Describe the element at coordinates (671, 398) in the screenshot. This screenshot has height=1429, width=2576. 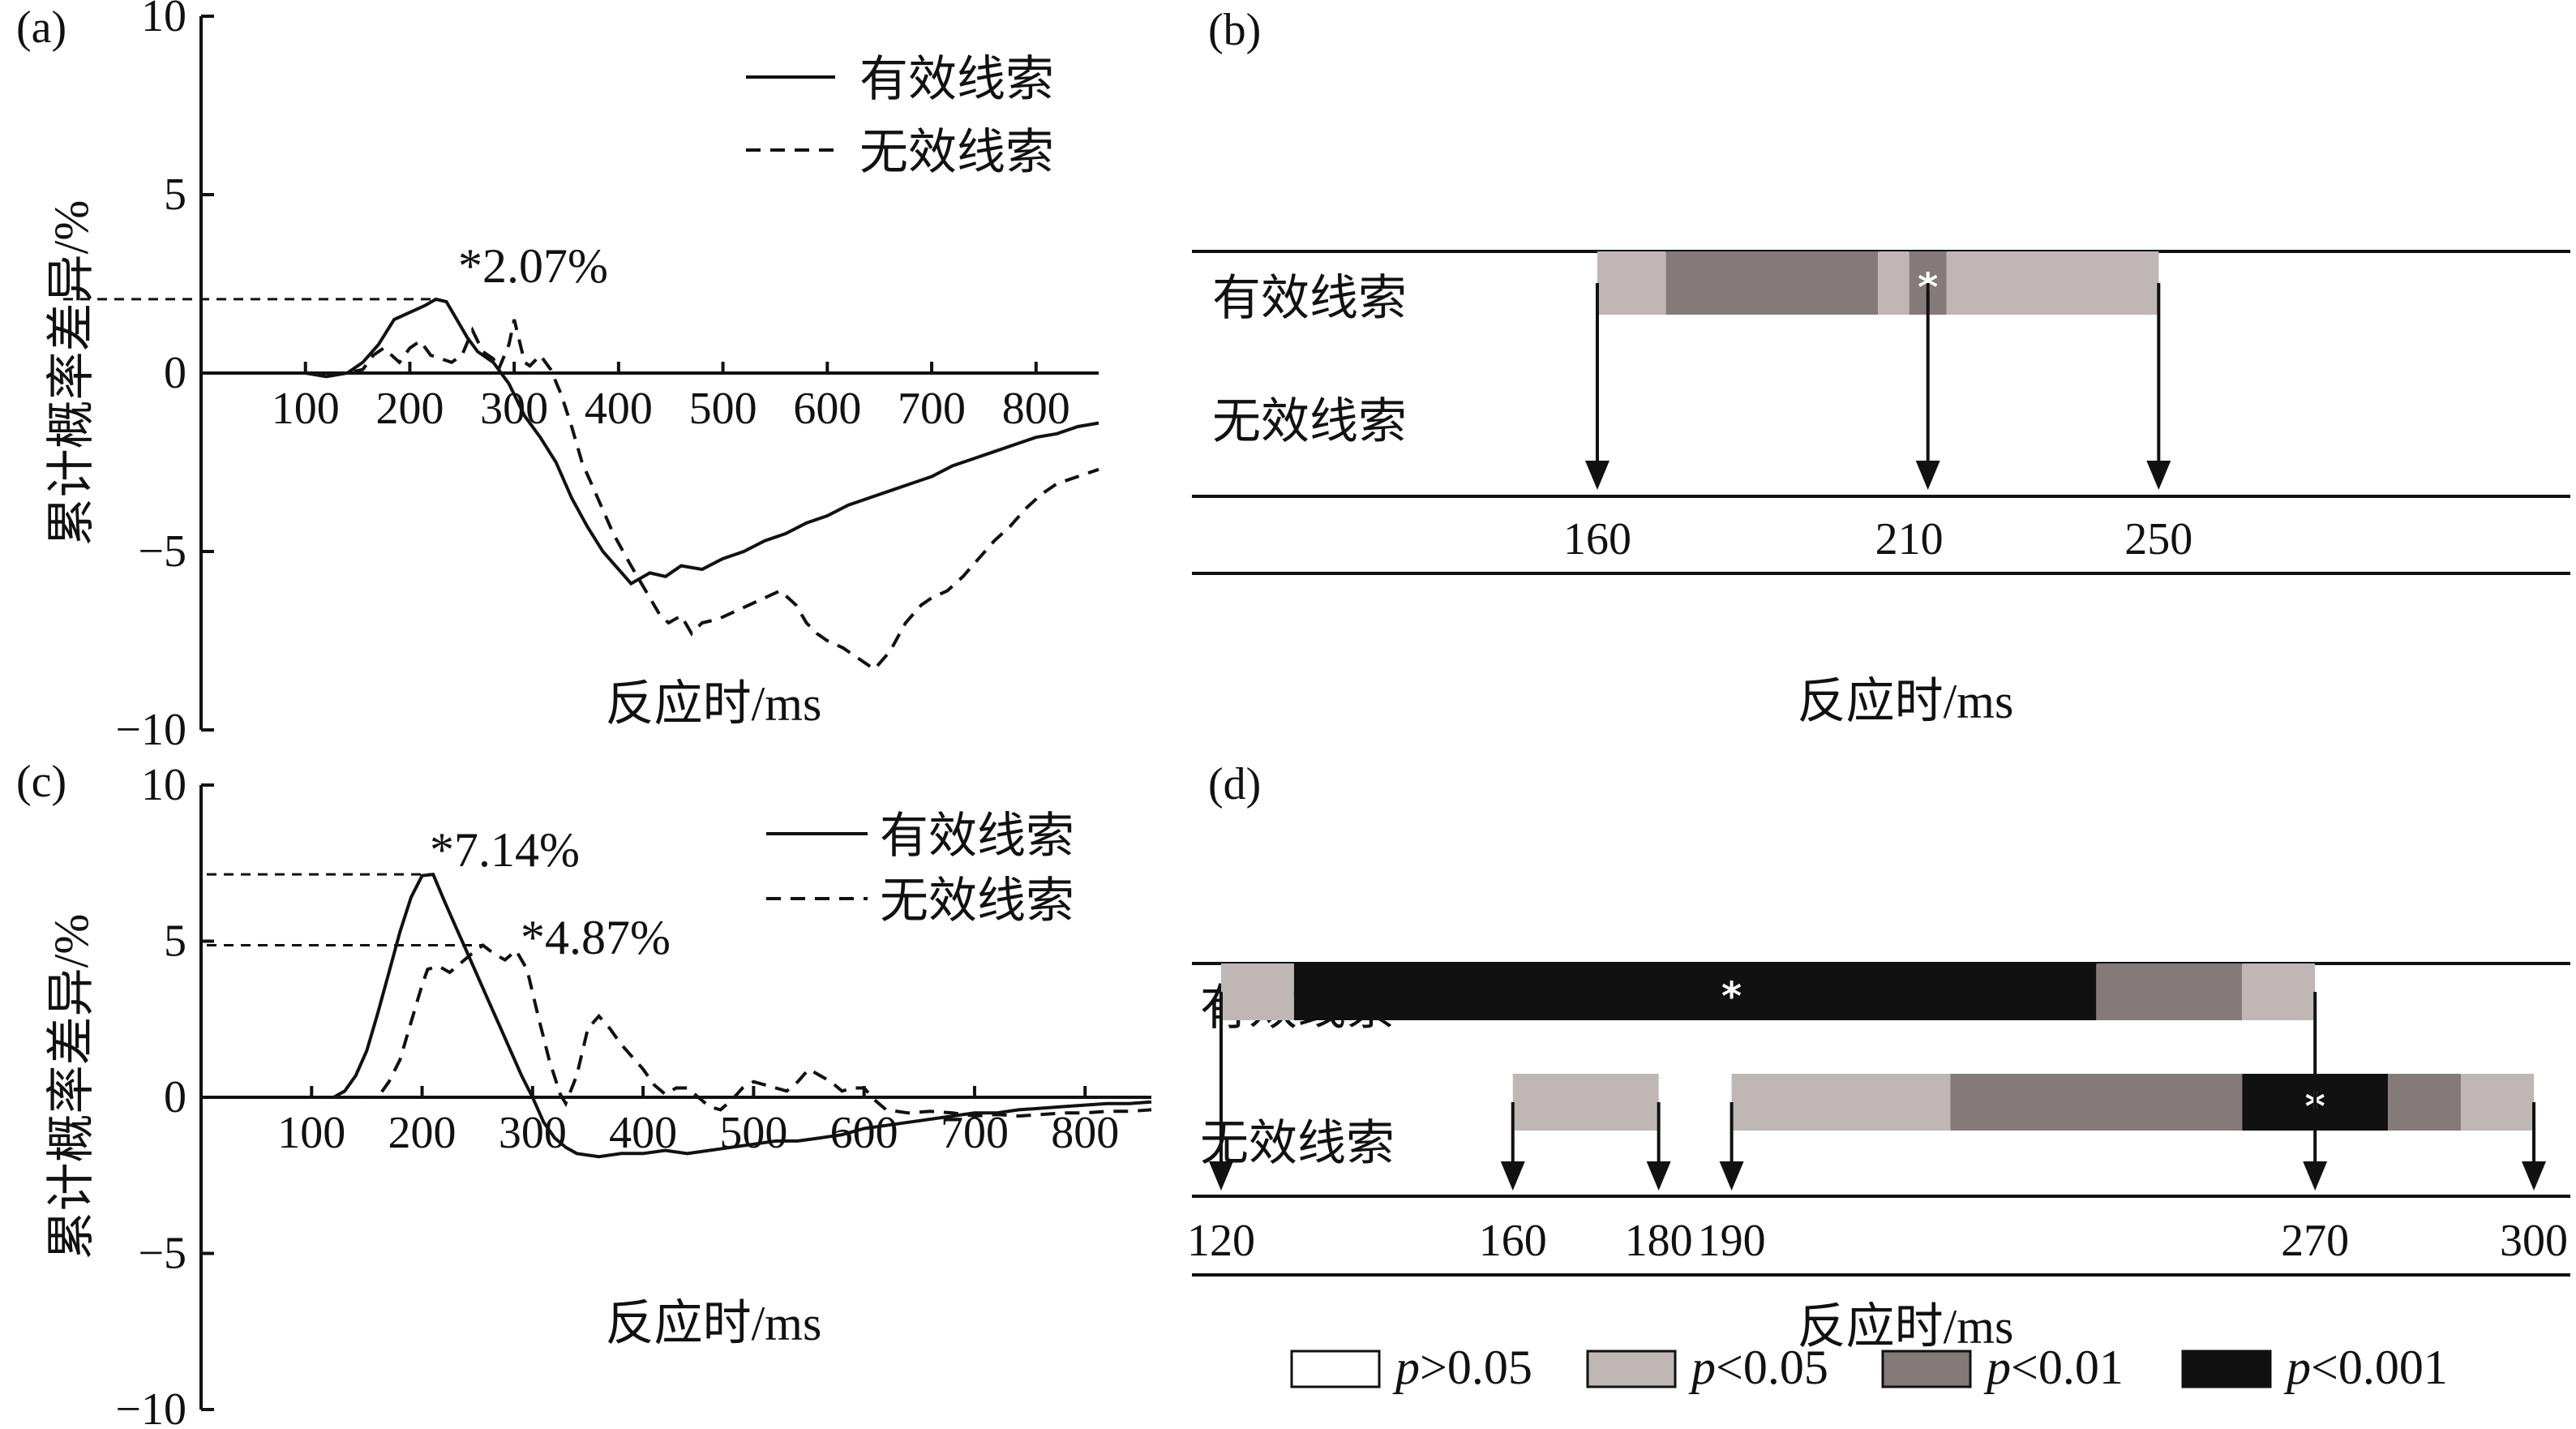
I see `panel-a-xticks: 100 200 300 400 500 600 700 800` at that location.